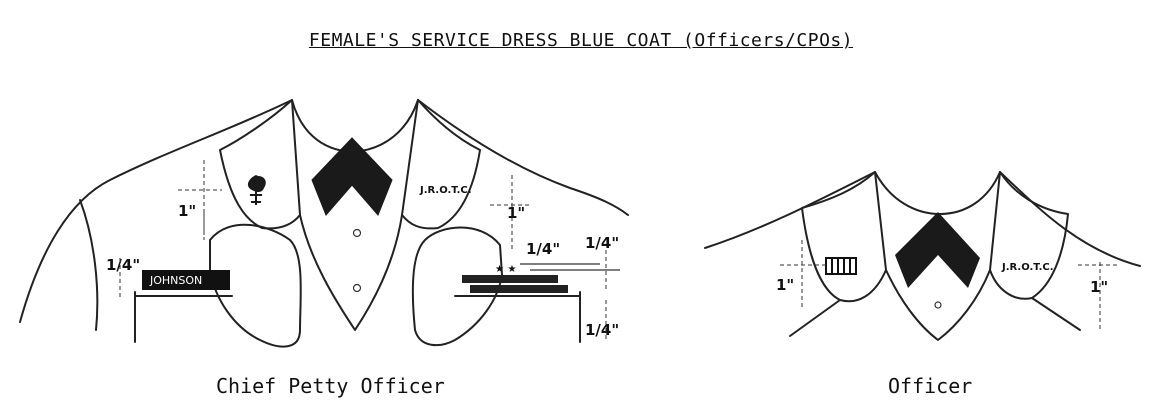 Image resolution: width=1162 pixels, height=412 pixels. Describe the element at coordinates (330, 386) in the screenshot. I see `caption-chief-petty-officer: Chief Petty Officer` at that location.